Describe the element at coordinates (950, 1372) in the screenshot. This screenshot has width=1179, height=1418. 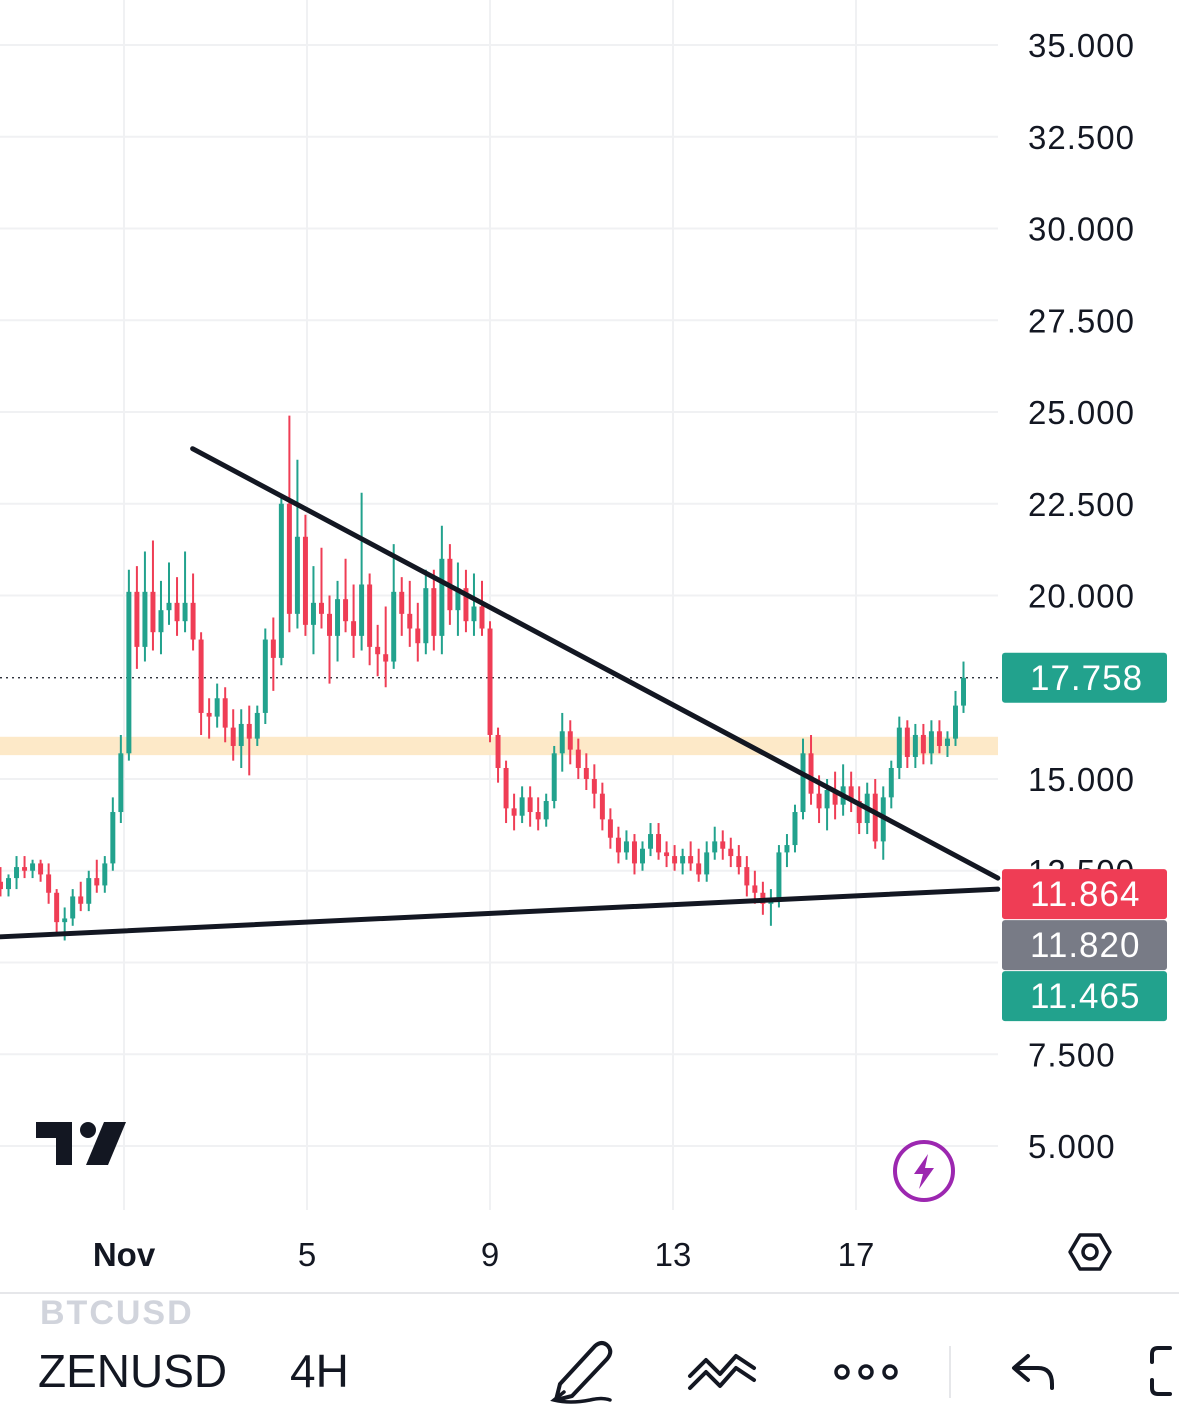
I see `toolbar-separator` at that location.